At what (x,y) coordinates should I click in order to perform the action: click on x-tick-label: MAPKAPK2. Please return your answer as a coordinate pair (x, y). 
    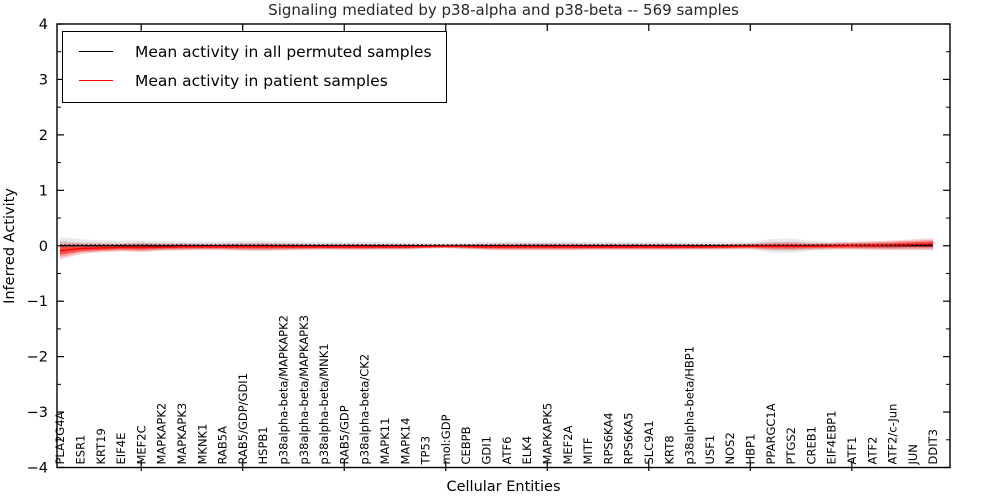
    Looking at the image, I should click on (162, 434).